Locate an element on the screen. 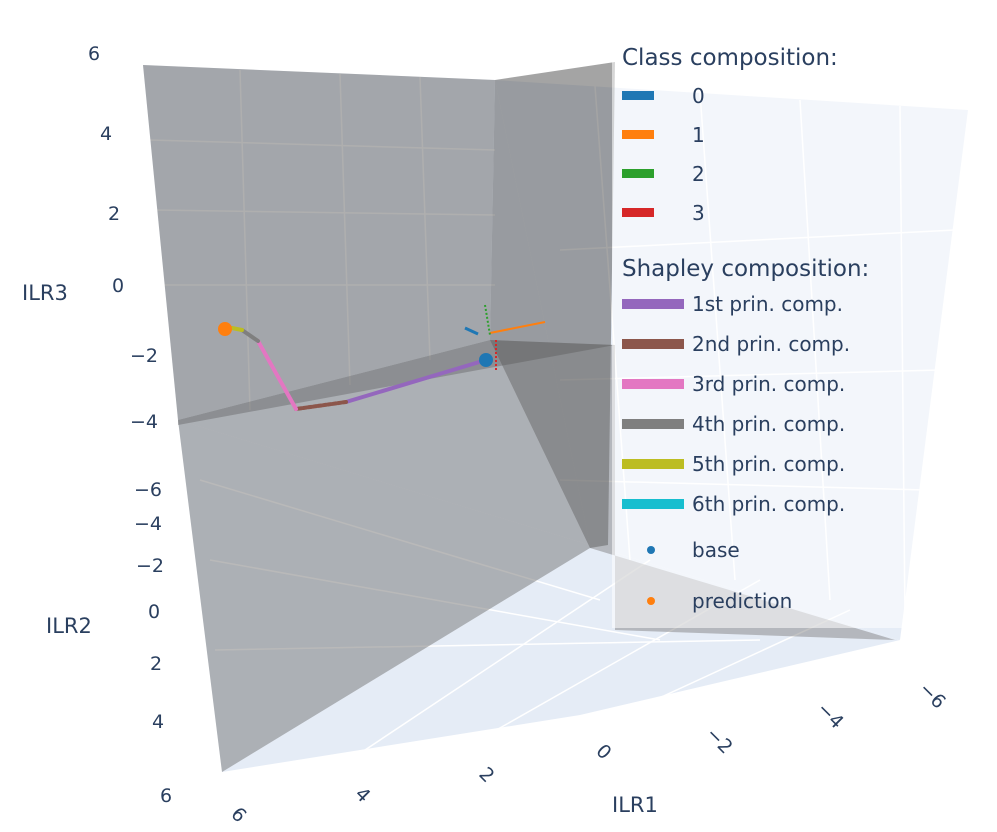  legend-comp-label-3: 3rd prin. comp. is located at coordinates (768, 384).